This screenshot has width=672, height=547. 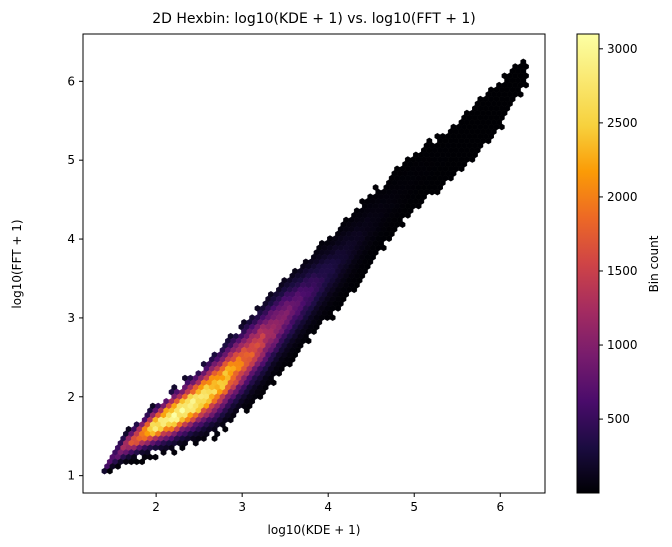 I want to click on colorbar-tick-label: 3000, so click(x=622, y=49).